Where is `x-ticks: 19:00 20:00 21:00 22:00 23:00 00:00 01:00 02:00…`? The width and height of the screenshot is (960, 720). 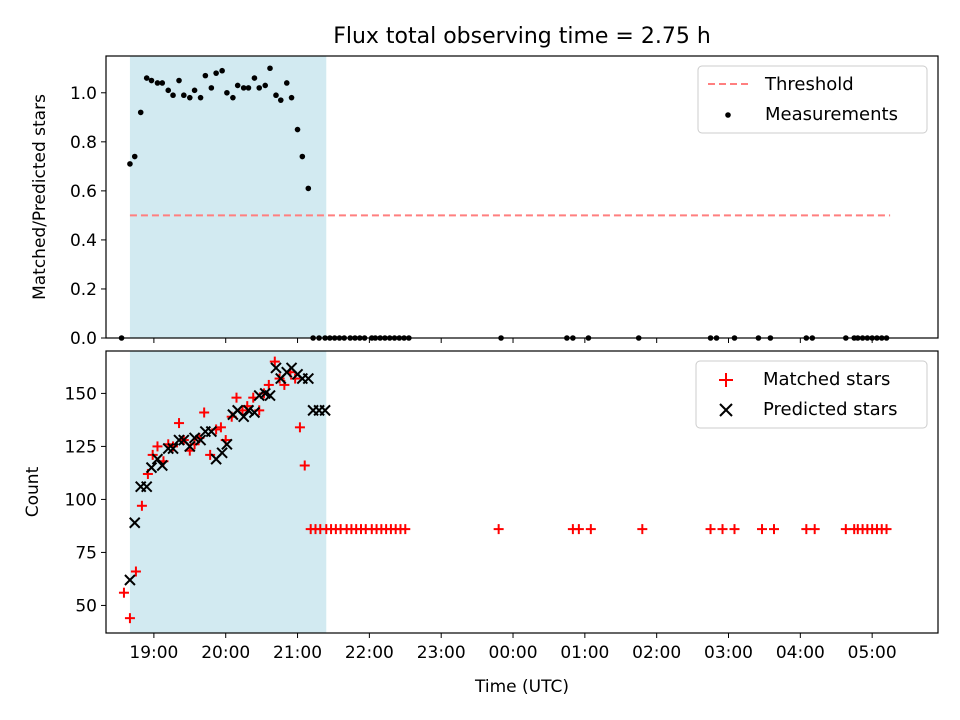 x-ticks: 19:00 20:00 21:00 22:00 23:00 00:00 01:00 02:00… is located at coordinates (513, 648).